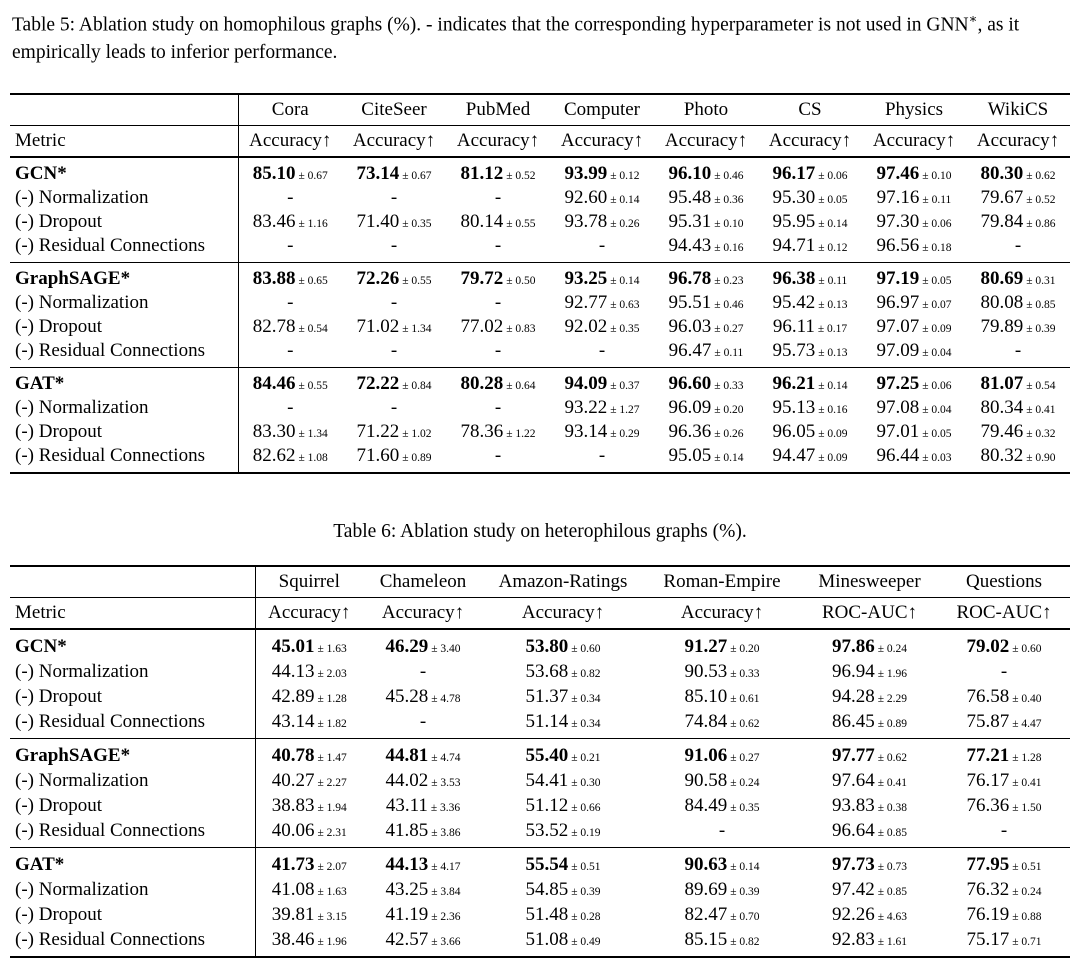 The width and height of the screenshot is (1080, 965). Describe the element at coordinates (1002, 222) in the screenshot. I see `metric-value: 79.84` at that location.